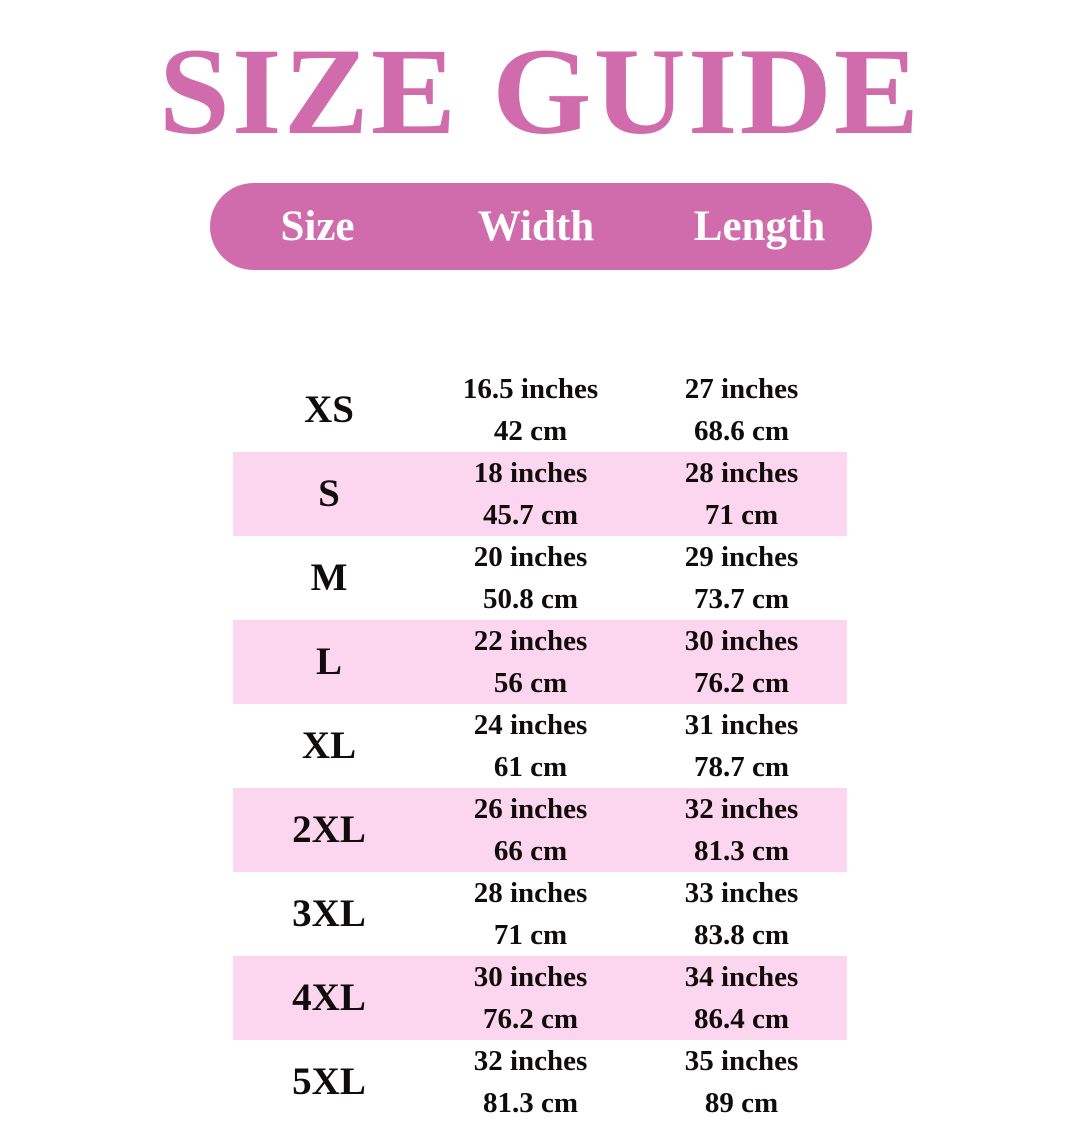  What do you see at coordinates (741, 557) in the screenshot?
I see `length-inches: 29 inches` at bounding box center [741, 557].